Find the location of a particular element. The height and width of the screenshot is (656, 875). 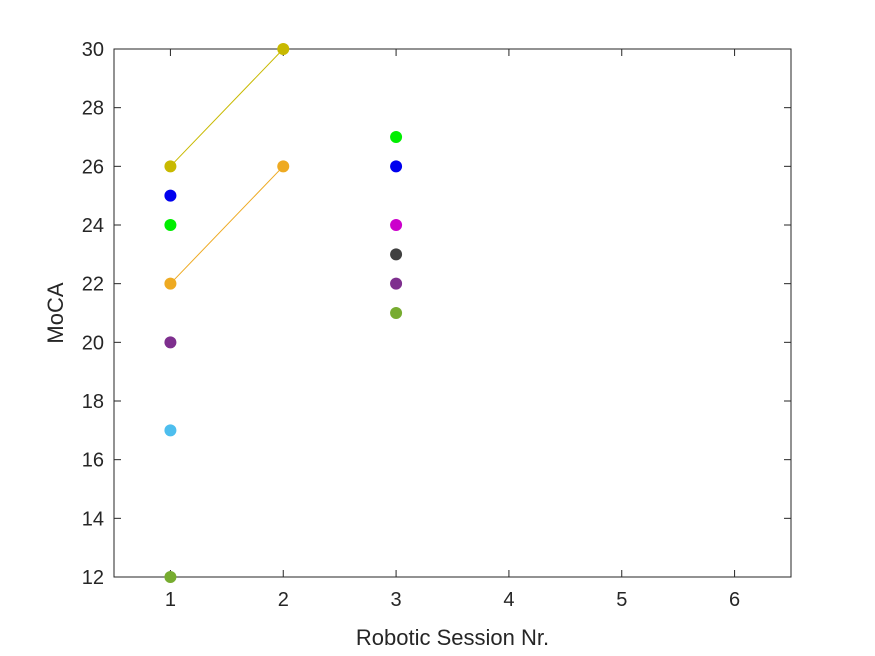

y-tick-label: 26 is located at coordinates (93, 167).